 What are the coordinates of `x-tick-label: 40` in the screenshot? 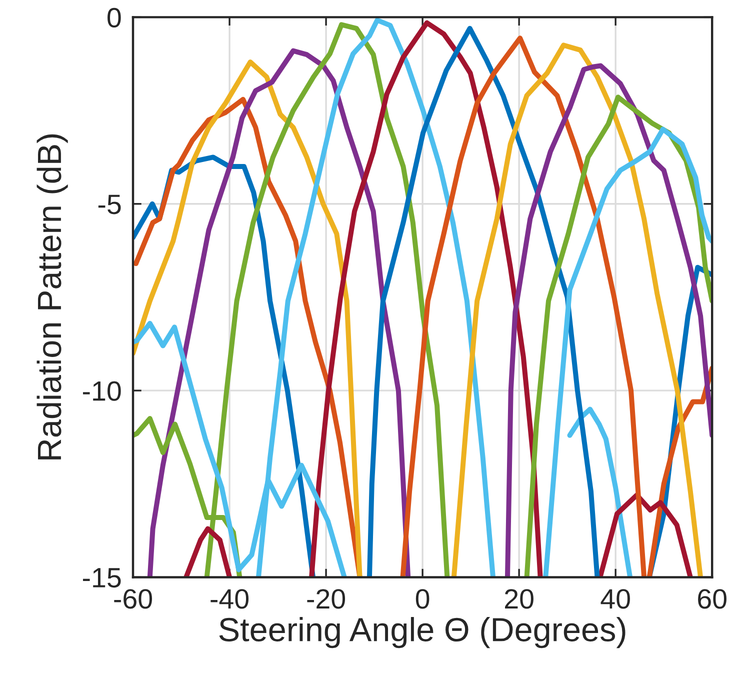 It's located at (615, 599).